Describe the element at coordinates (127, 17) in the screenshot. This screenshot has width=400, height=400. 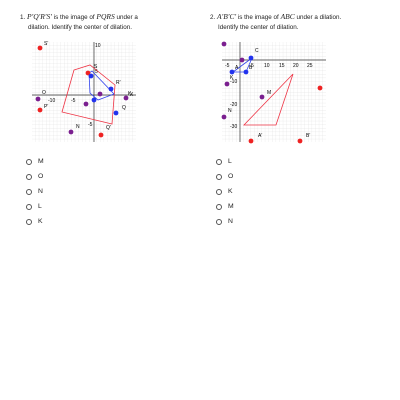
I see `prompt-text: under a` at that location.